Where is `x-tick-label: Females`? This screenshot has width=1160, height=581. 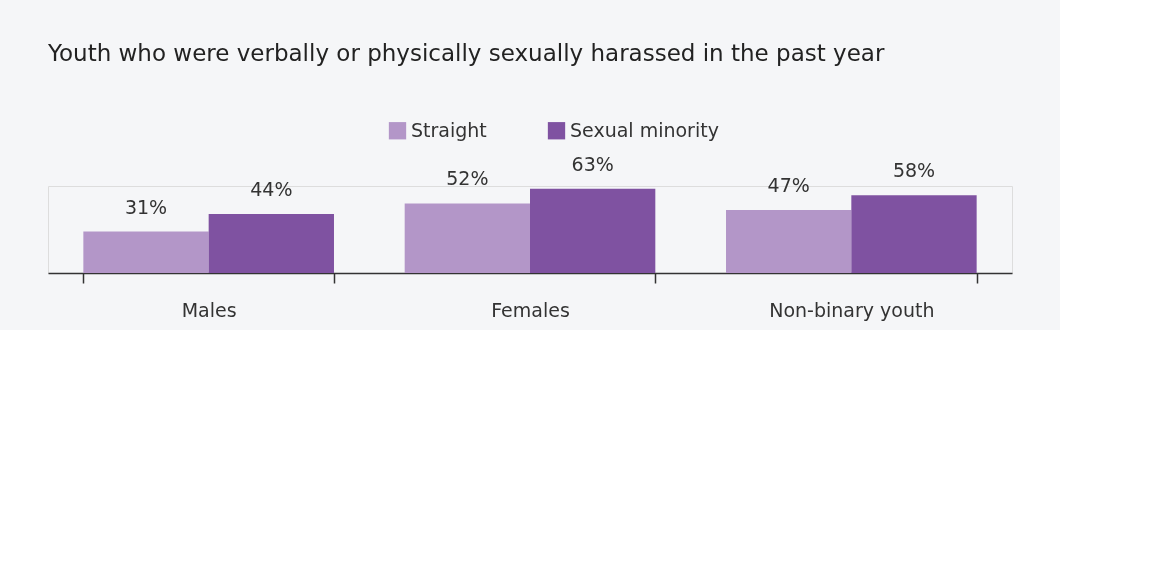 x-tick-label: Females is located at coordinates (530, 309).